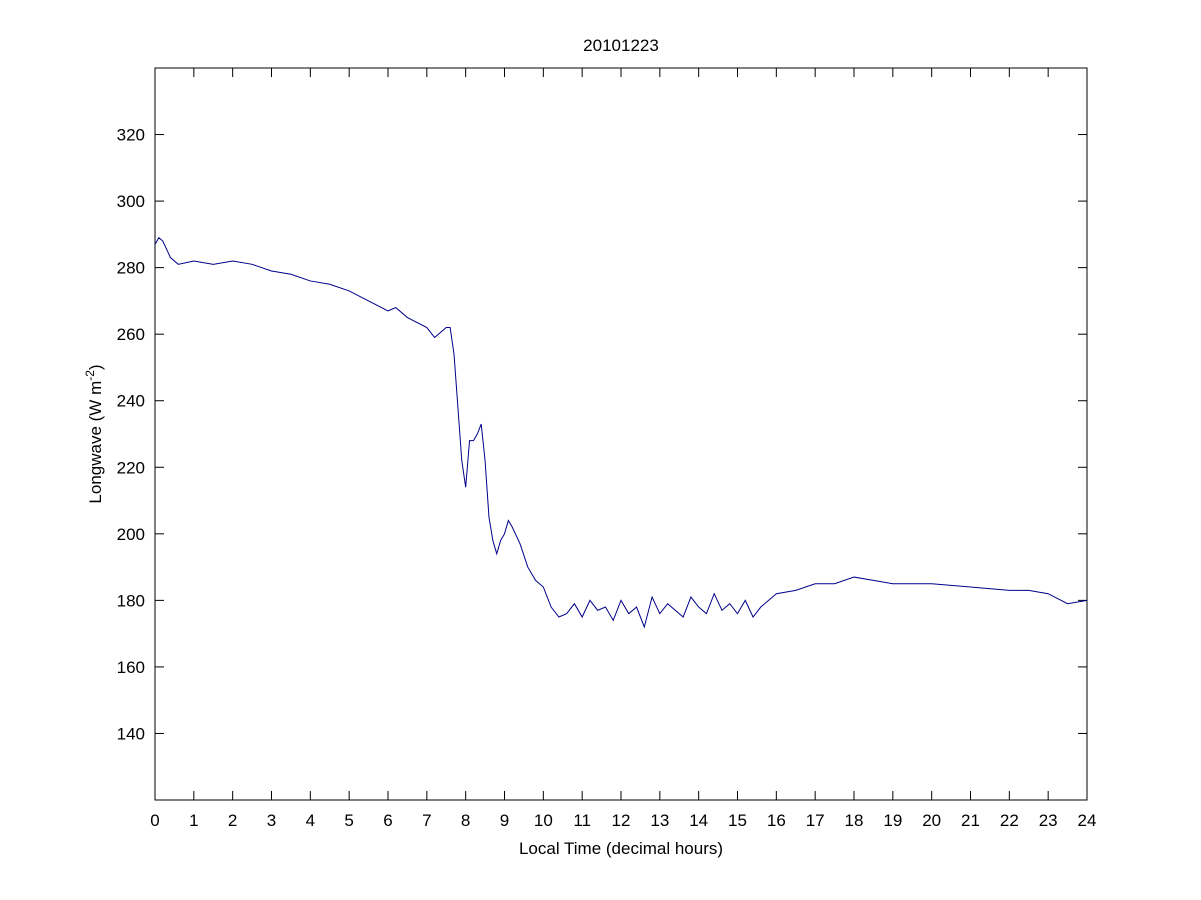 Image resolution: width=1201 pixels, height=900 pixels. What do you see at coordinates (776, 820) in the screenshot?
I see `x-tick-label: 16` at bounding box center [776, 820].